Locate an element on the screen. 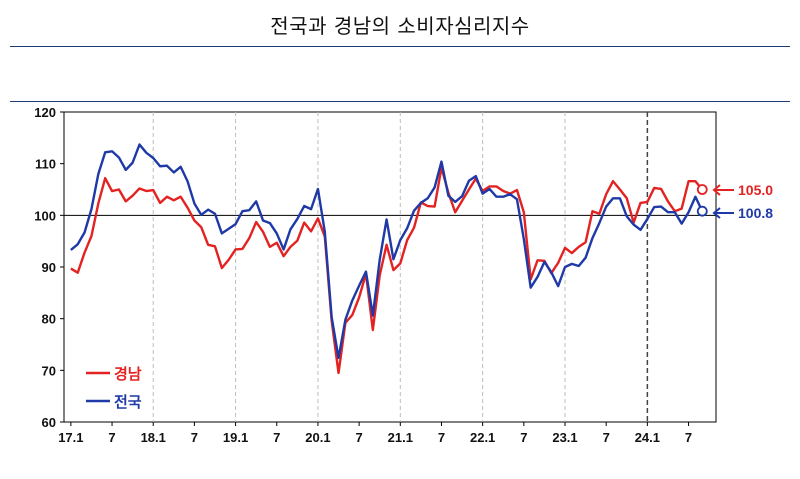 Image resolution: width=800 pixels, height=479 pixels. callout-value-national: 100.8 is located at coordinates (755, 213).